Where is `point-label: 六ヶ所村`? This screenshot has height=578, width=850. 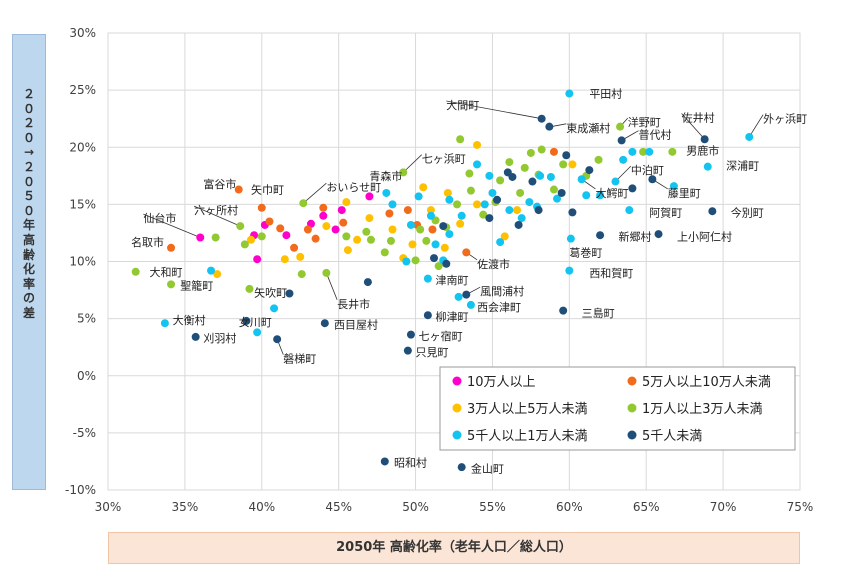
point-label: 六ヶ所村 is located at coordinates (216, 210).